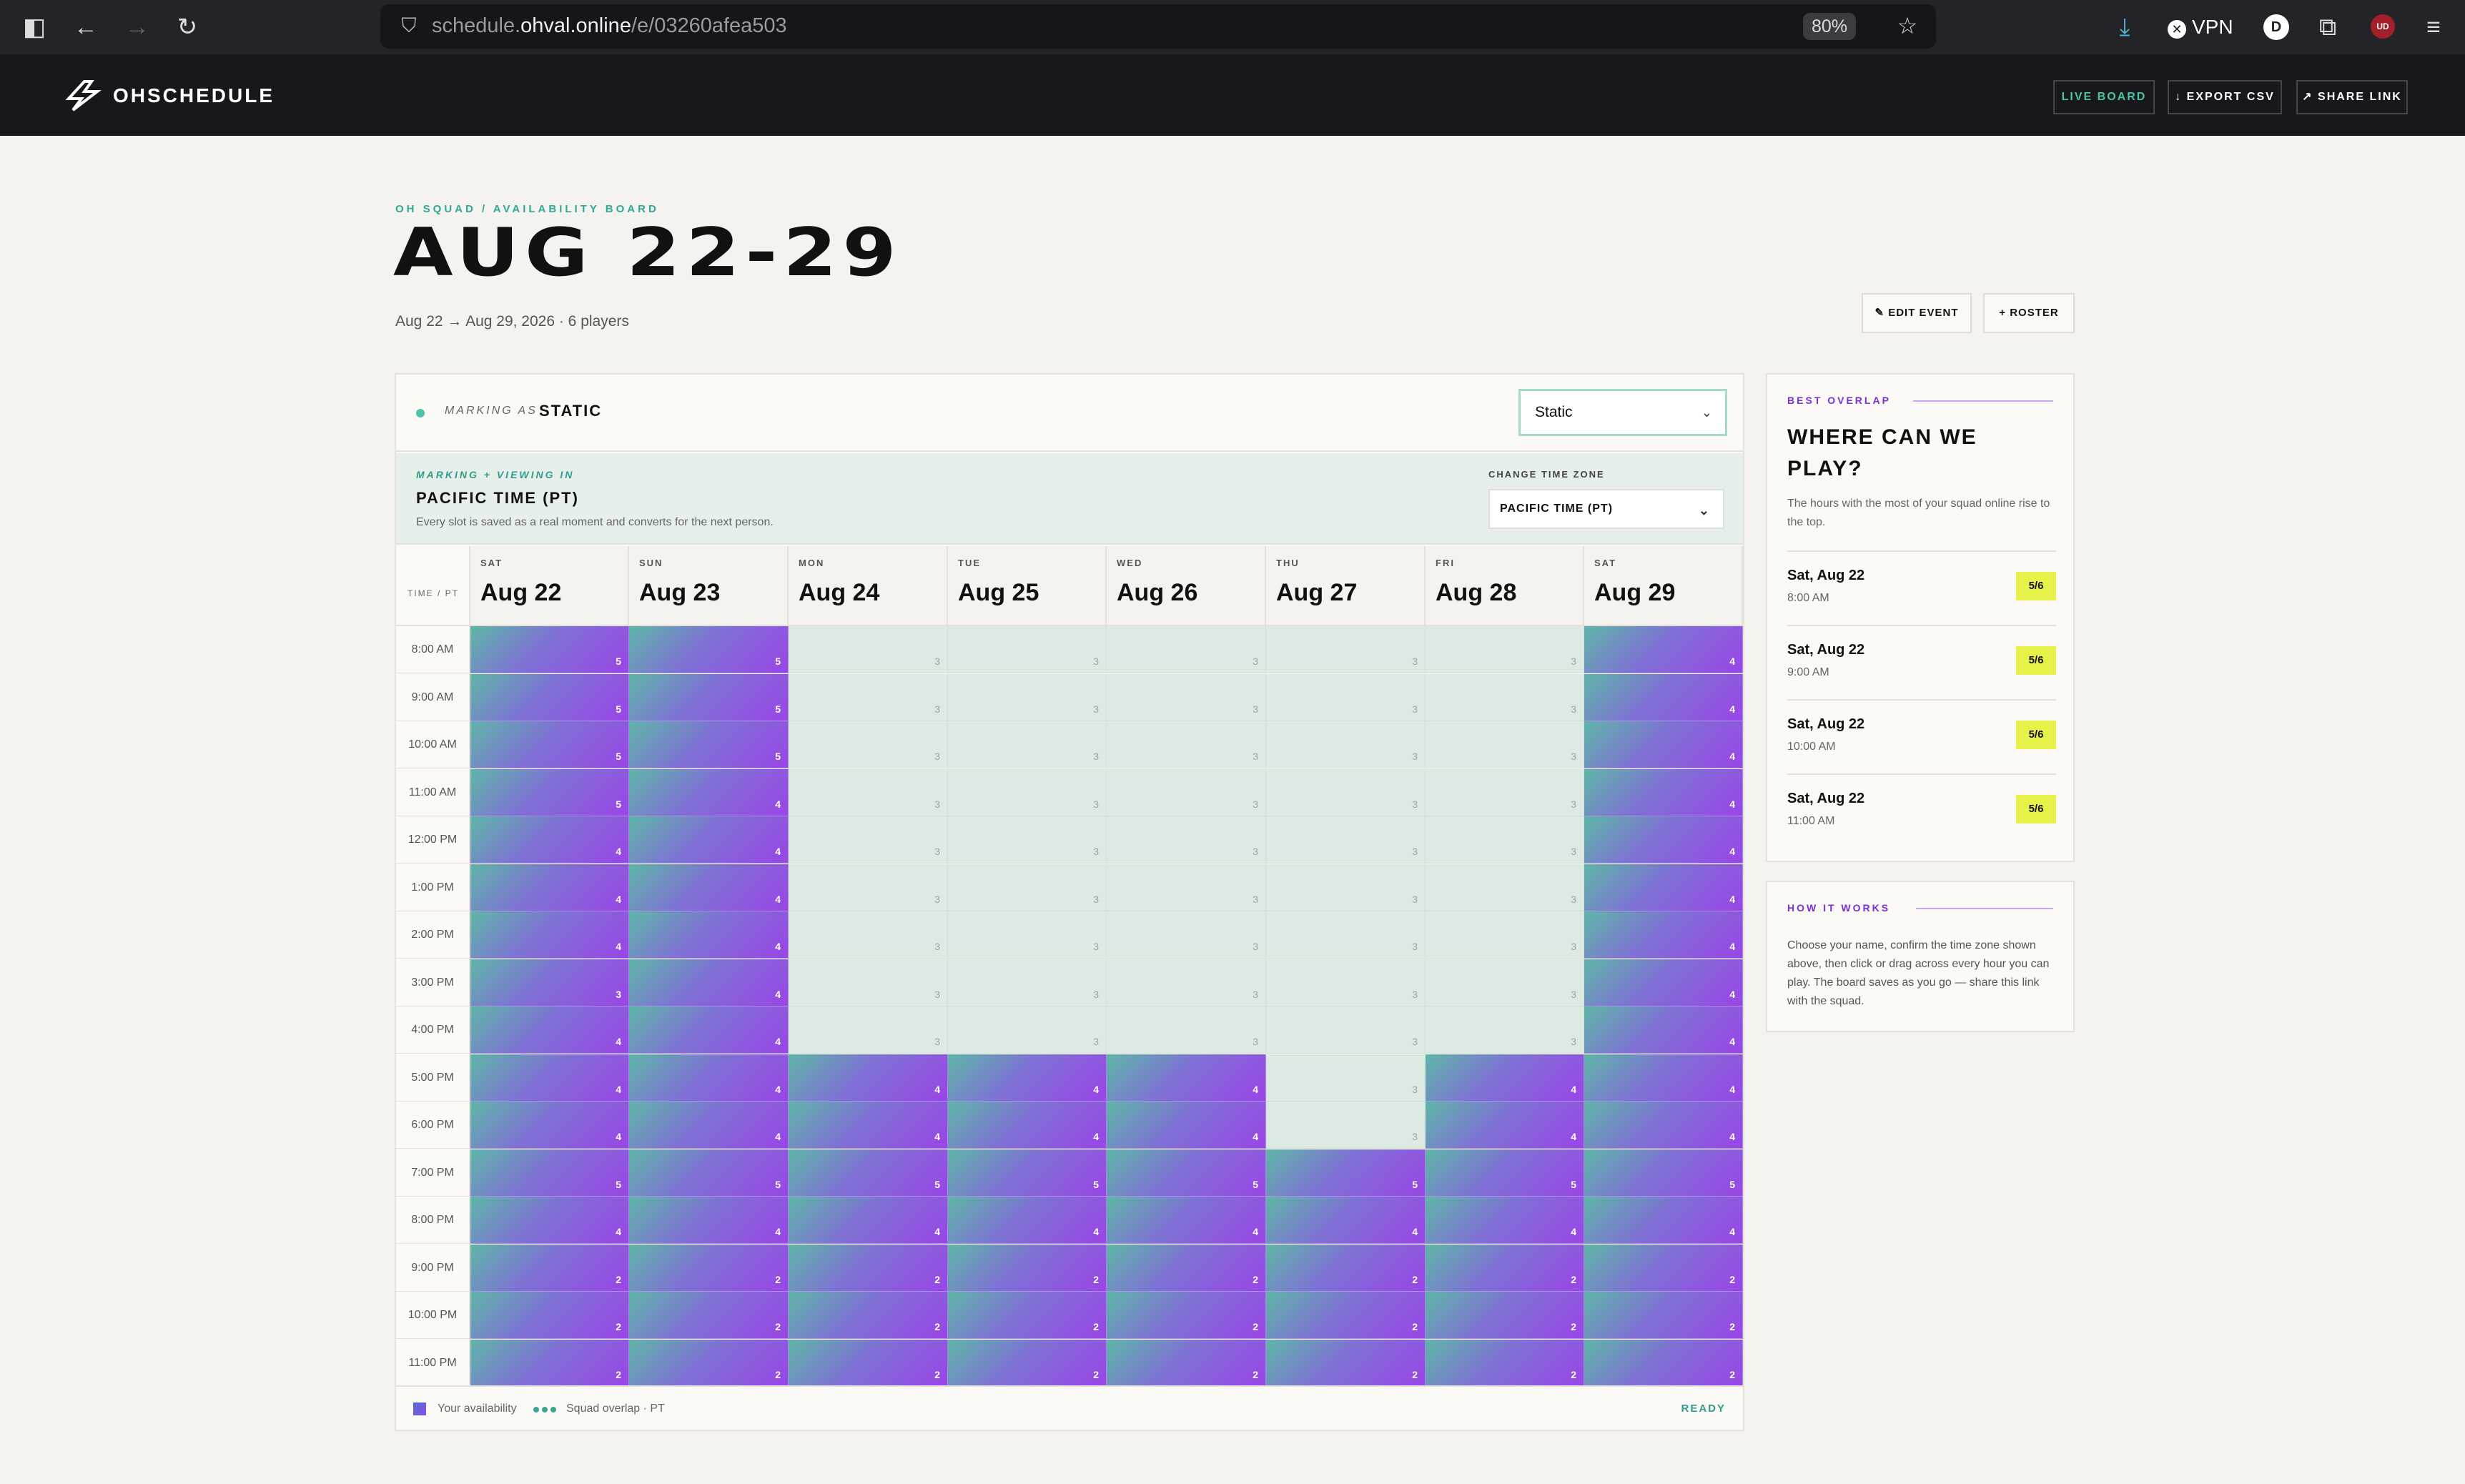 This screenshot has width=2465, height=1484. What do you see at coordinates (869, 586) in the screenshot?
I see `day-header: MON Aug 24` at bounding box center [869, 586].